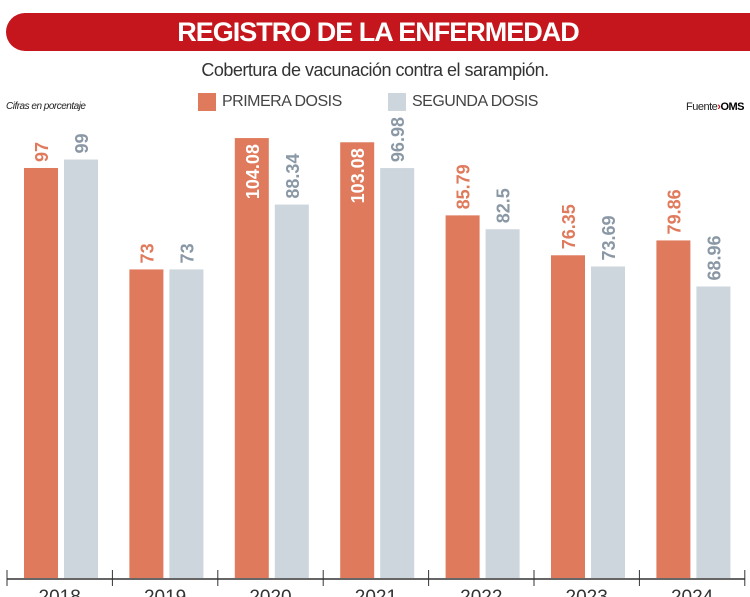 The image size is (750, 597). What do you see at coordinates (357, 360) in the screenshot?
I see `bar-primera-2021` at bounding box center [357, 360].